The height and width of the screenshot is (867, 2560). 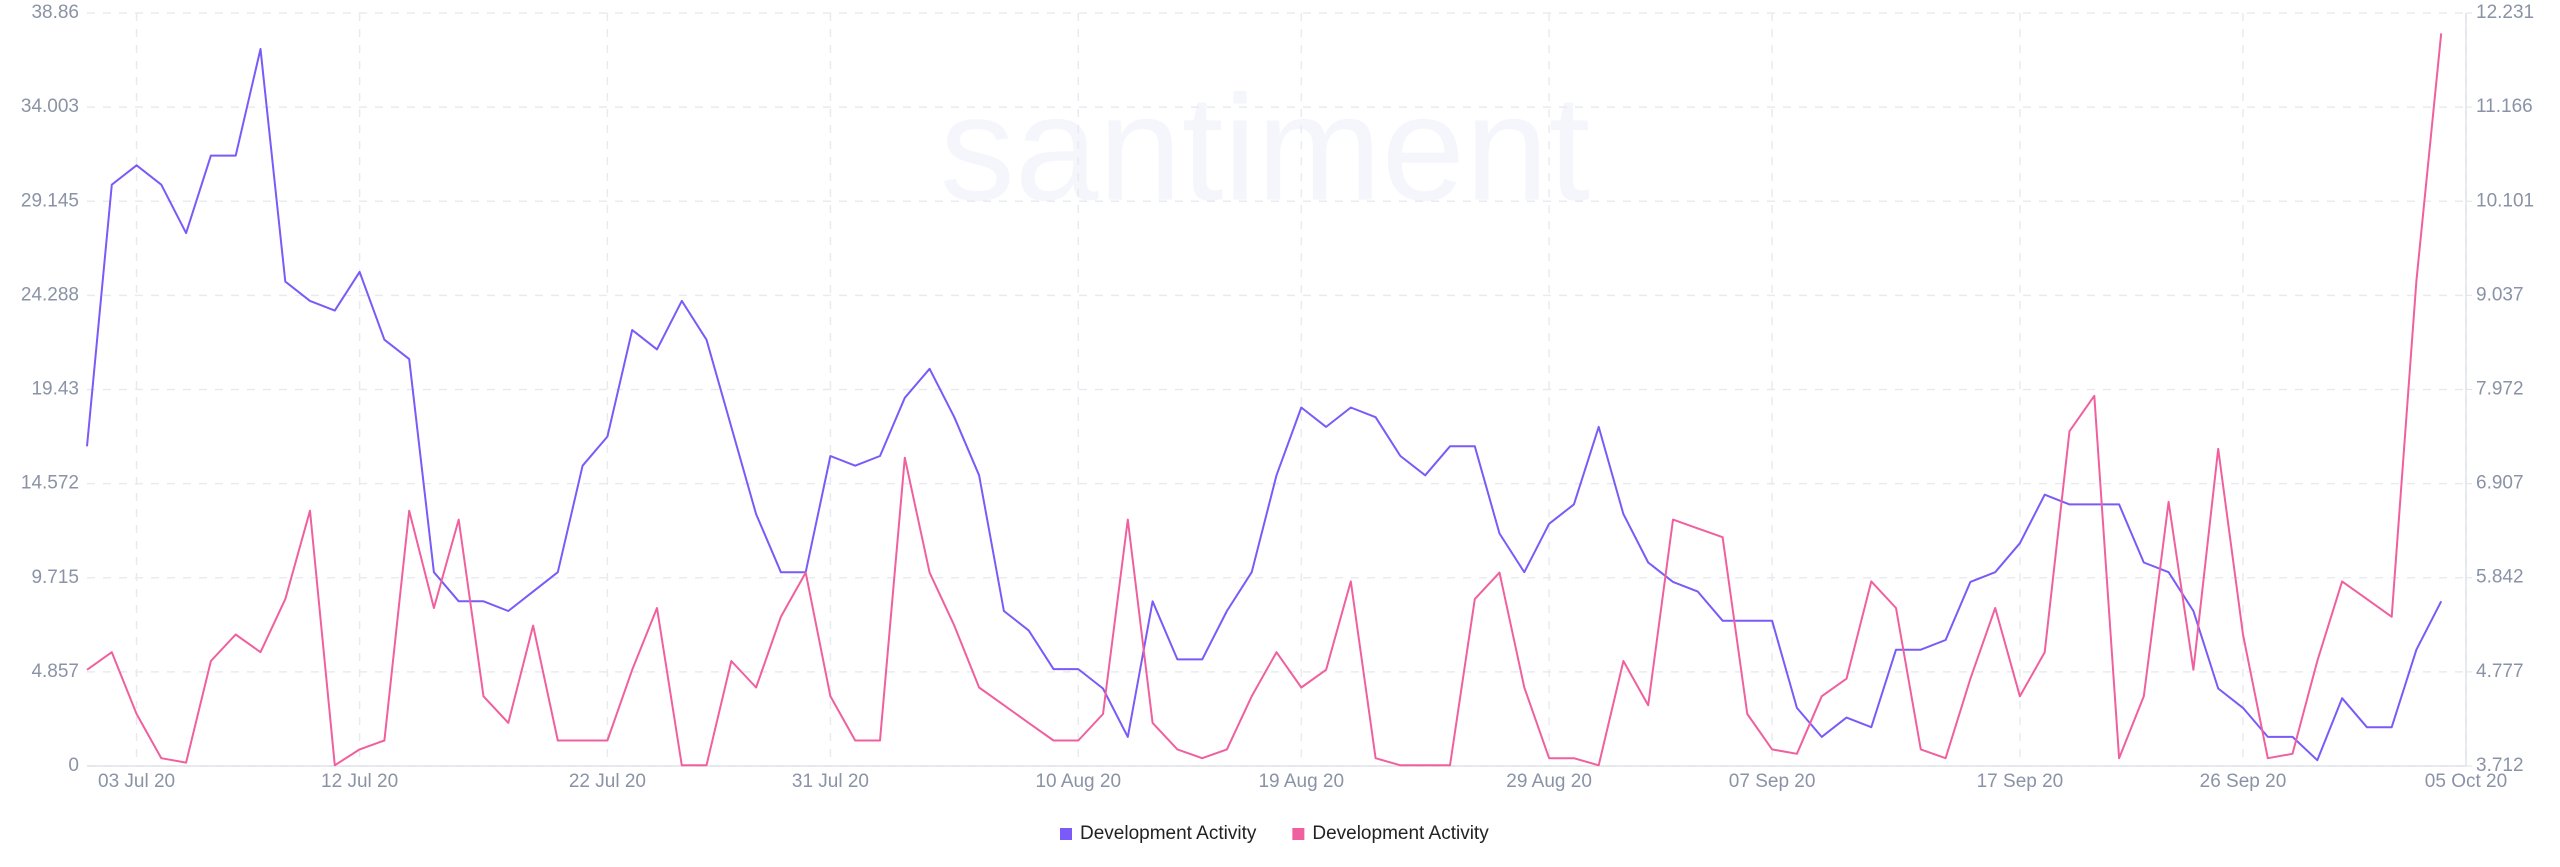 I want to click on x-tick-label: 17 Sep 20, so click(x=2020, y=781).